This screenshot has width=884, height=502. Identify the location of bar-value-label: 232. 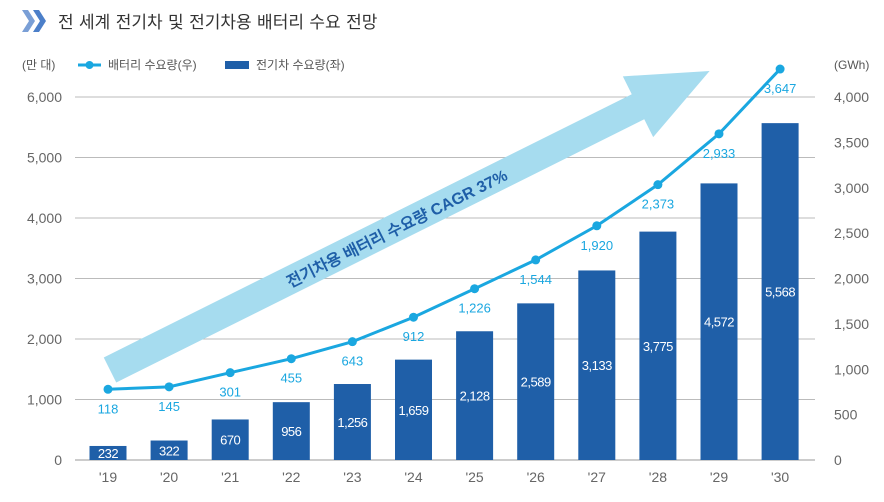
(108, 453).